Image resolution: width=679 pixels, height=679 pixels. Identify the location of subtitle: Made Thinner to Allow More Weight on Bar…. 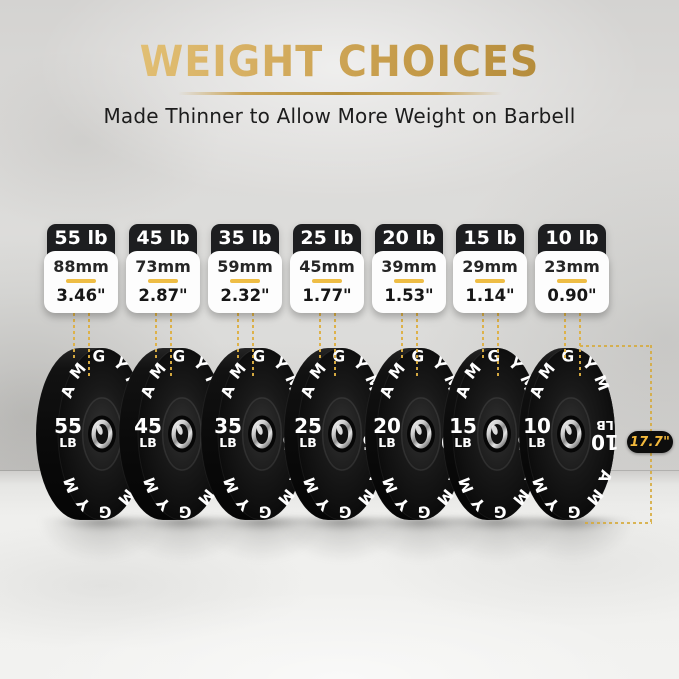
(339, 116).